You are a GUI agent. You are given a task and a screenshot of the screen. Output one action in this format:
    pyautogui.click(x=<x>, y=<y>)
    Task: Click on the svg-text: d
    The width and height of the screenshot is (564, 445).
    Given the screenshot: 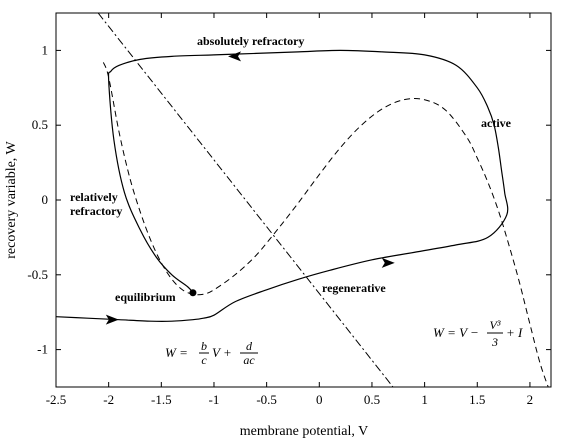 What is the action you would take?
    pyautogui.click(x=249, y=346)
    